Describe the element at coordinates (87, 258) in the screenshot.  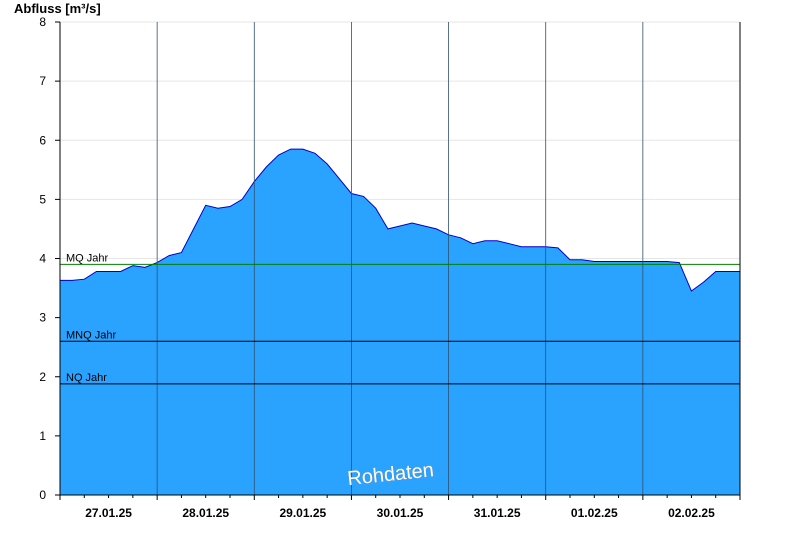
I see `reference-line-label: MQ Jahr` at that location.